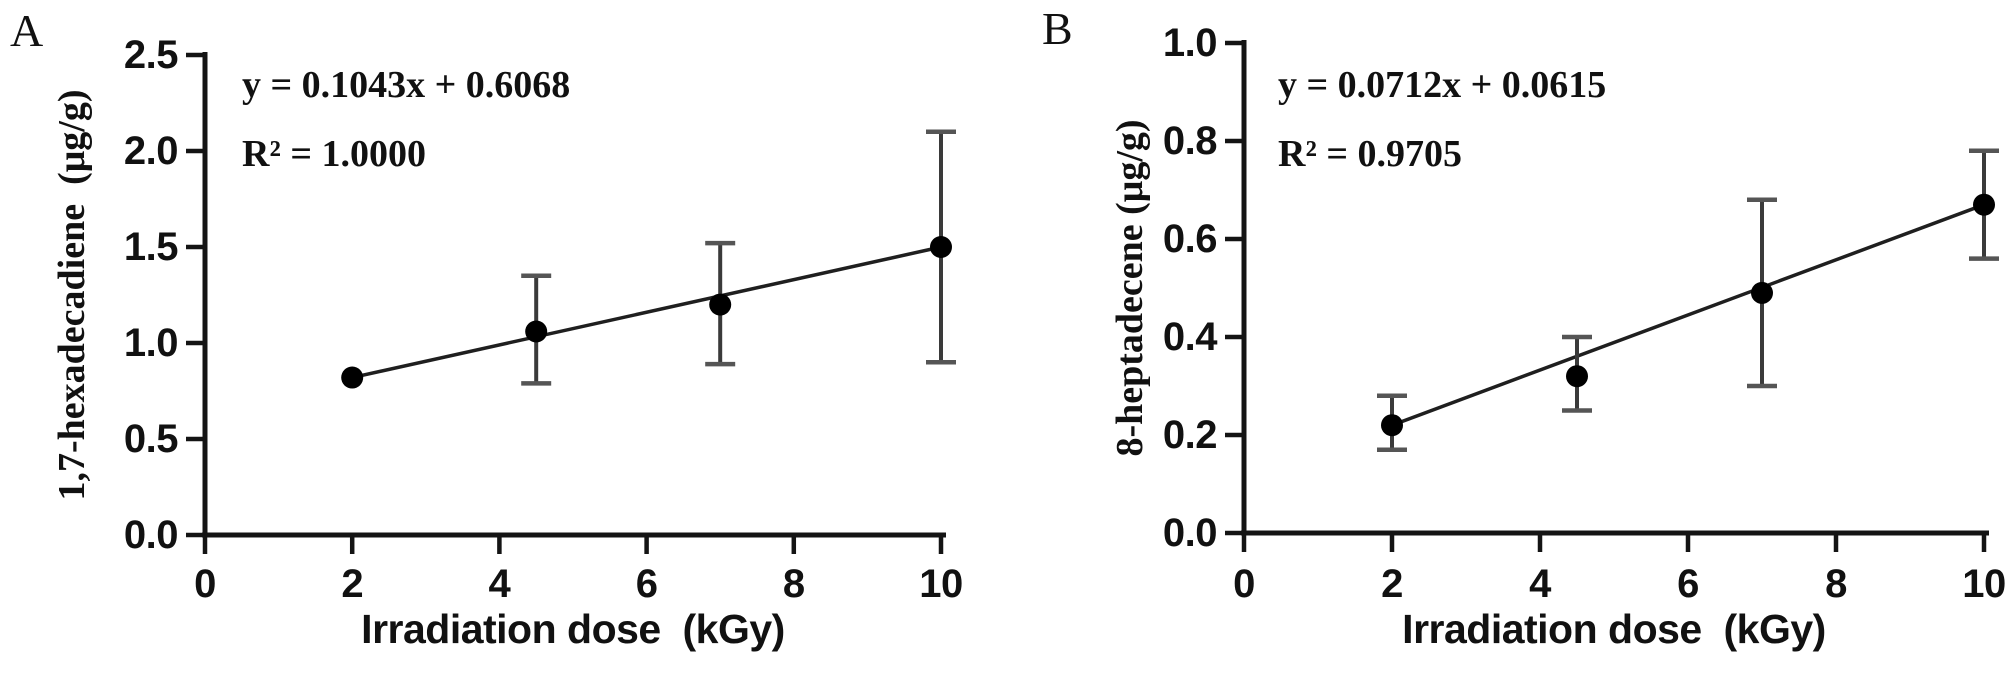 This screenshot has width=2005, height=673. What do you see at coordinates (1370, 154) in the screenshot?
I see `r-squared-text: R² = 0.9705` at bounding box center [1370, 154].